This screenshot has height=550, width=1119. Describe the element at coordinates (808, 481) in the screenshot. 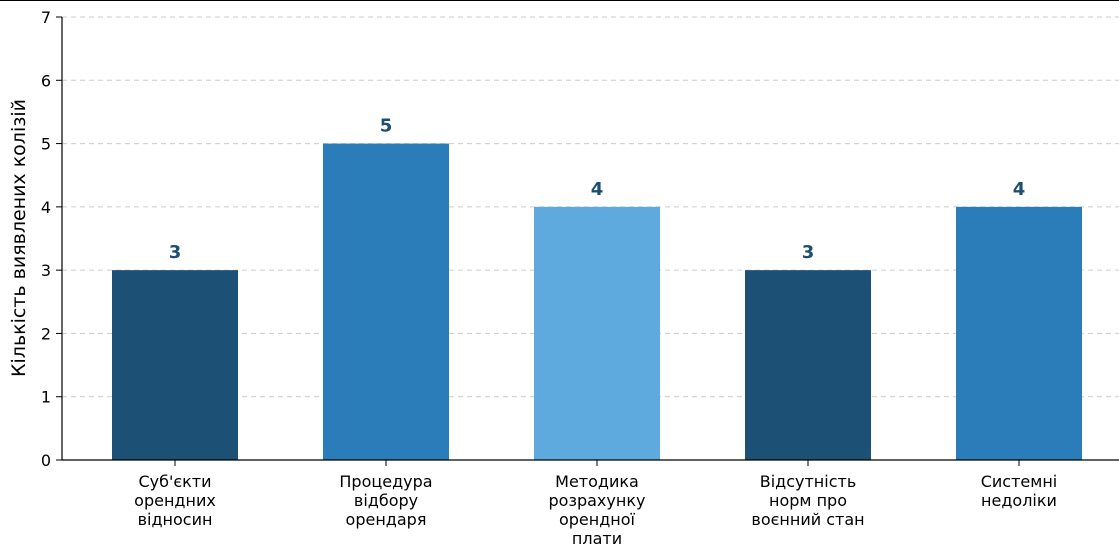

I see `x-tick-label-line: Відсутність` at that location.